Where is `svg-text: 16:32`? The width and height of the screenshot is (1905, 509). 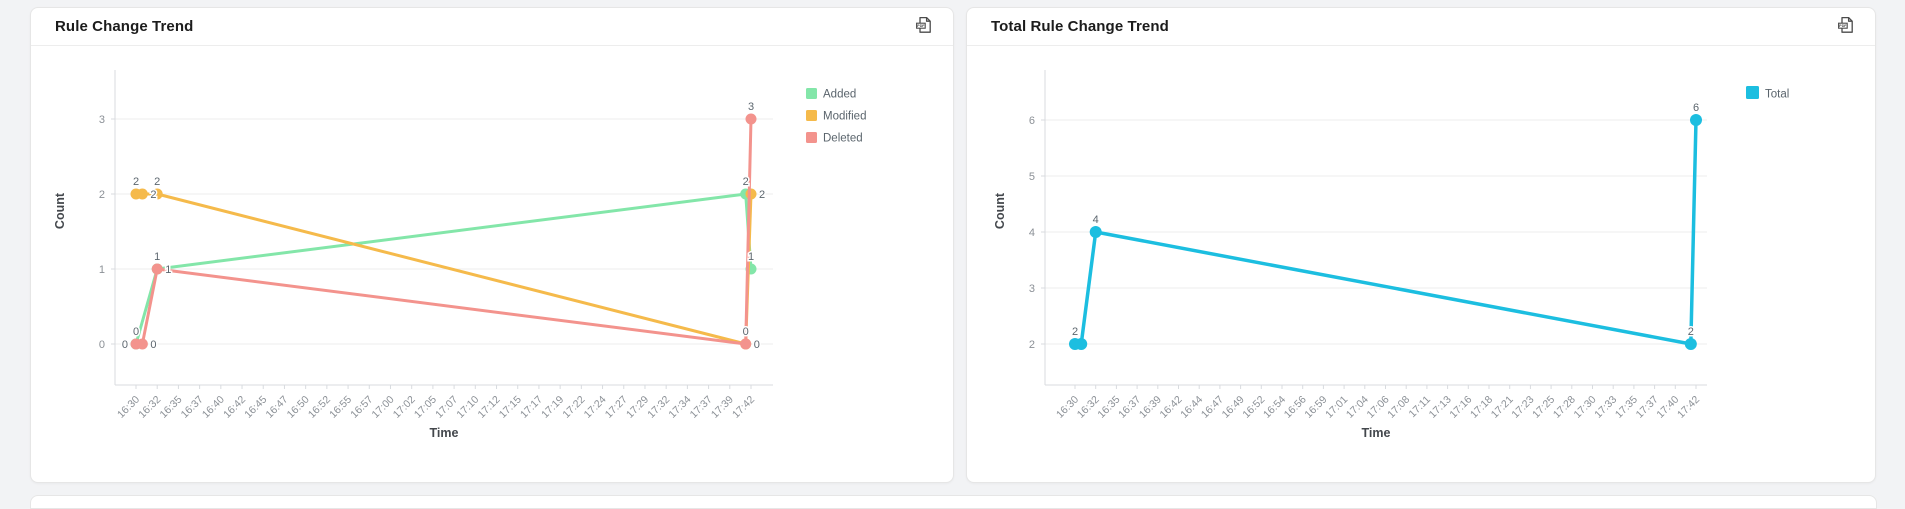 svg-text: 16:32 is located at coordinates (1088, 407).